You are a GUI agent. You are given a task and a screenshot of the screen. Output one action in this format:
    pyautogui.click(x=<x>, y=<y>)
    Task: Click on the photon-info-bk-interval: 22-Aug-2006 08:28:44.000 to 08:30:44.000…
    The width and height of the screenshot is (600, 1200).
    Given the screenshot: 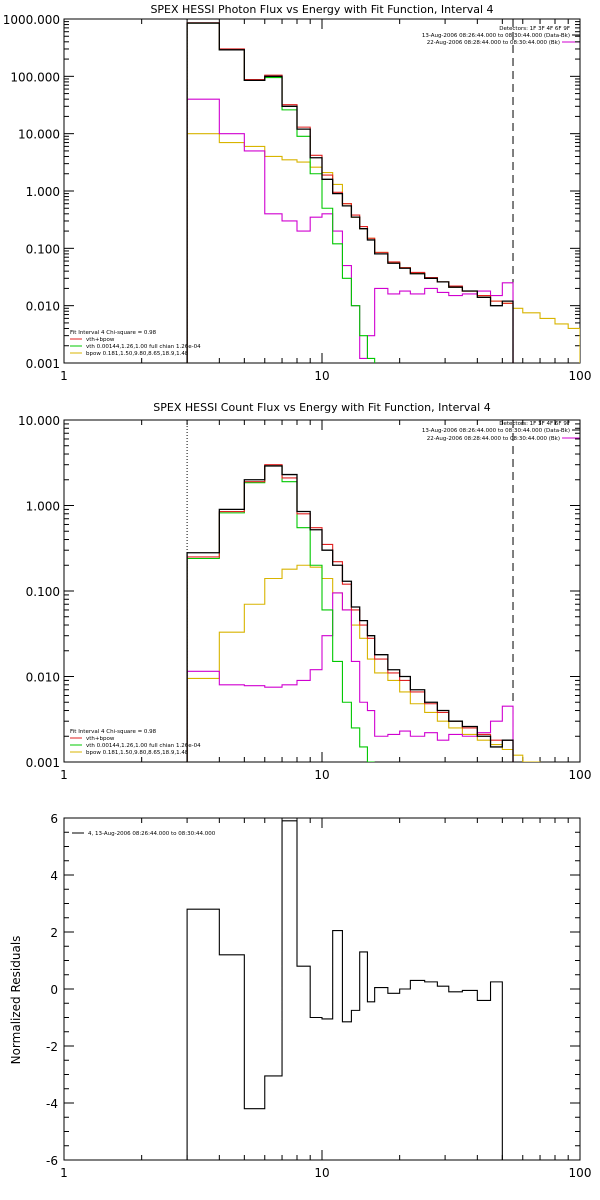 What is the action you would take?
    pyautogui.click(x=493, y=43)
    